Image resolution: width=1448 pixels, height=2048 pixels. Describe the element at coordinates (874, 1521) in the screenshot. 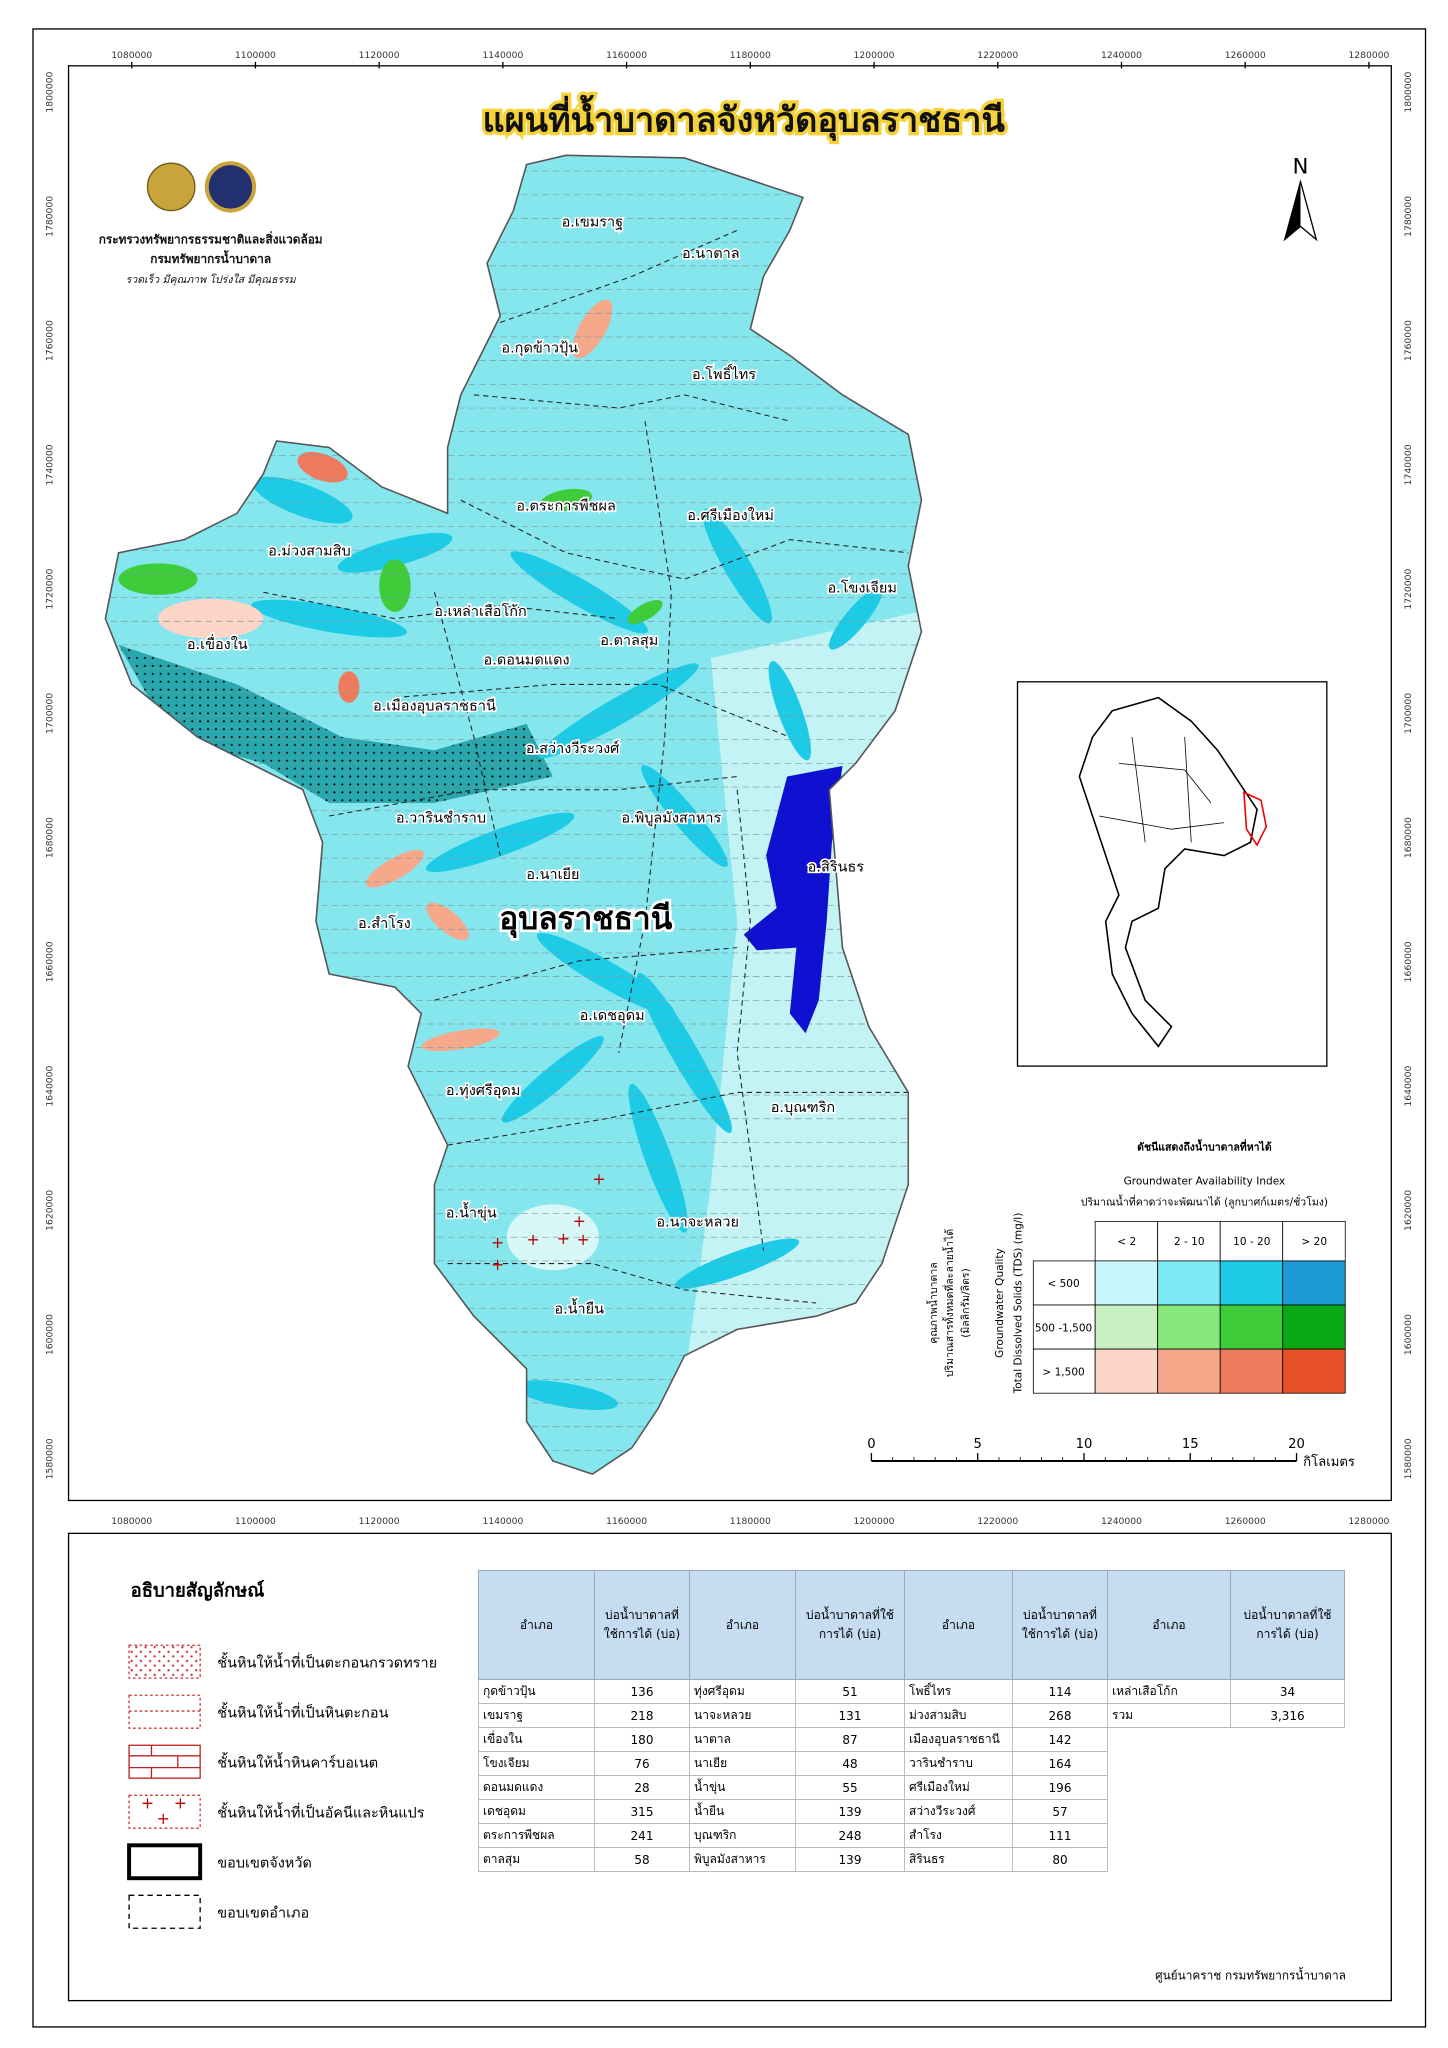

I see `x-coord-label: 1200000` at that location.